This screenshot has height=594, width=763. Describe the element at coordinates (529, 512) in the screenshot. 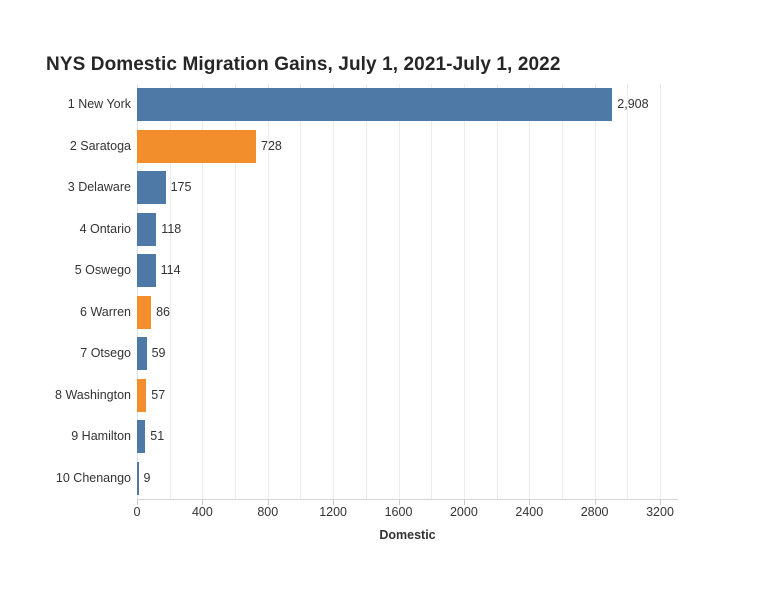

I see `axis-tick-label: 2400` at that location.